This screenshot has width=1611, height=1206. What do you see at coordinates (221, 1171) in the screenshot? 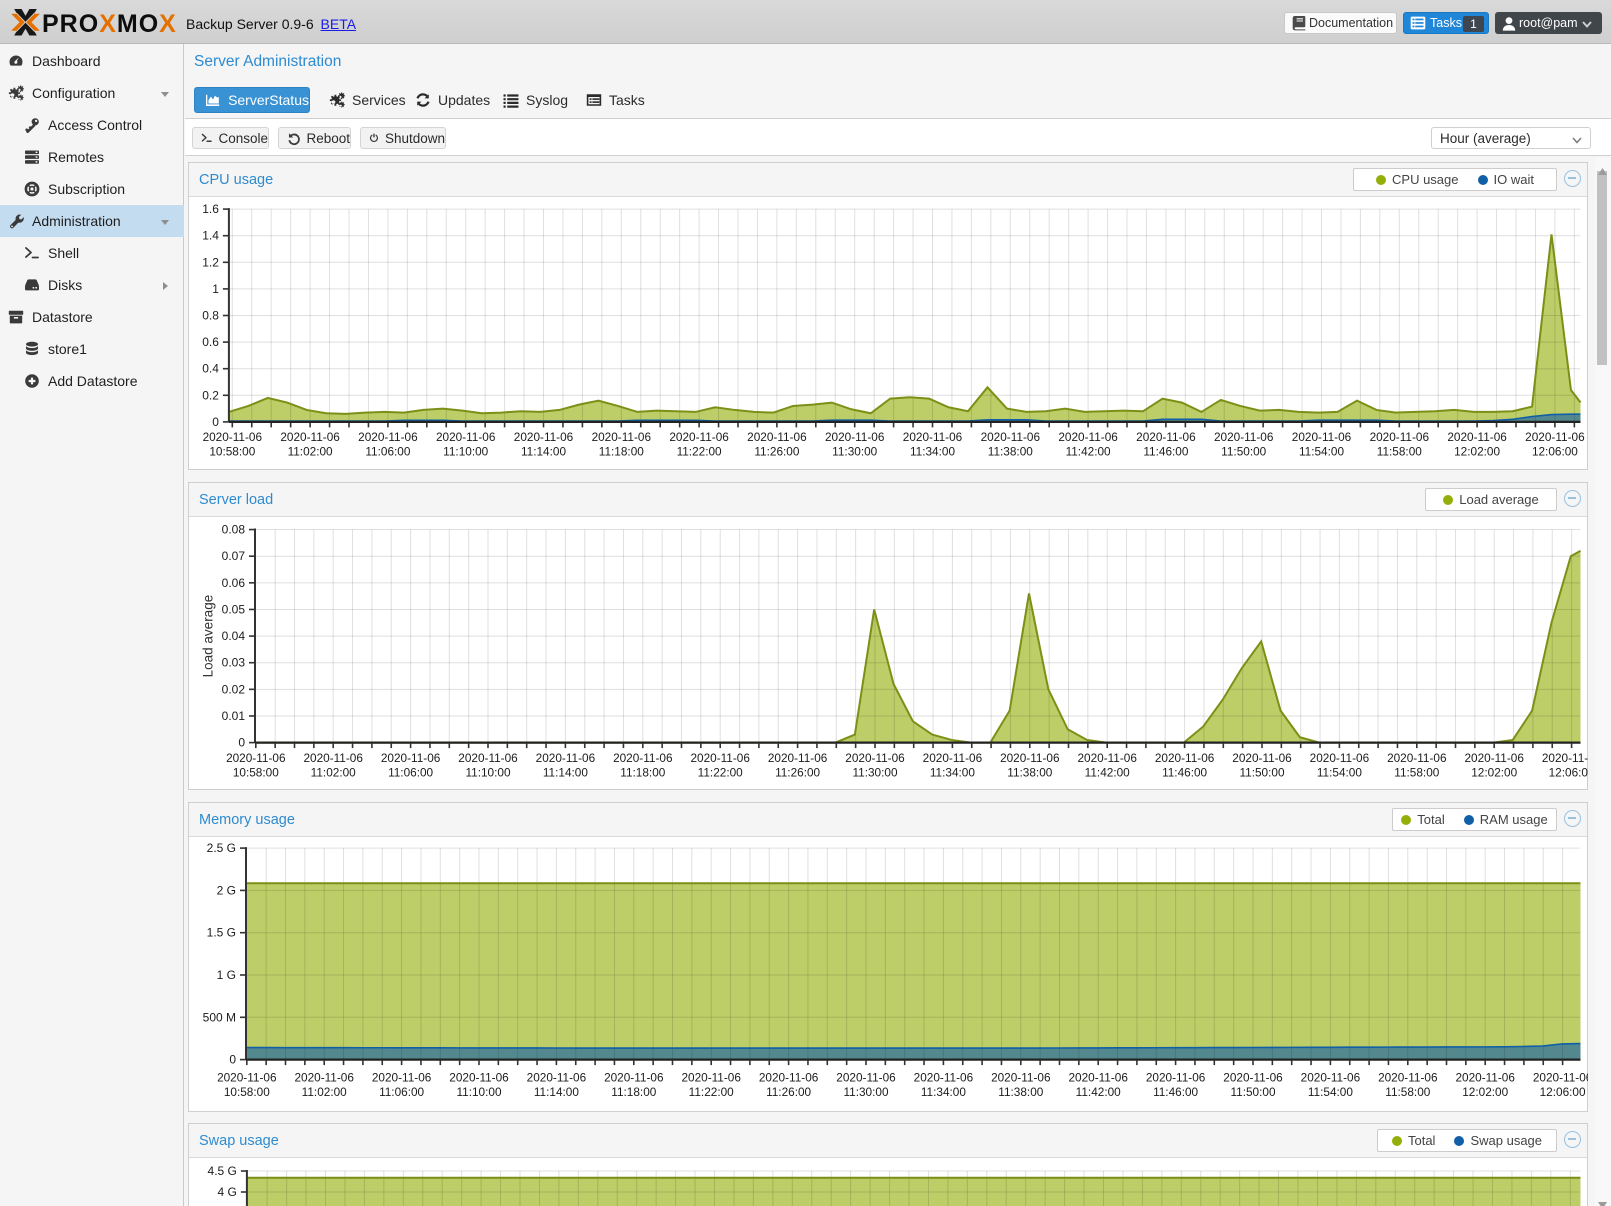
I see `svg-text: 4.5 G` at bounding box center [221, 1171].